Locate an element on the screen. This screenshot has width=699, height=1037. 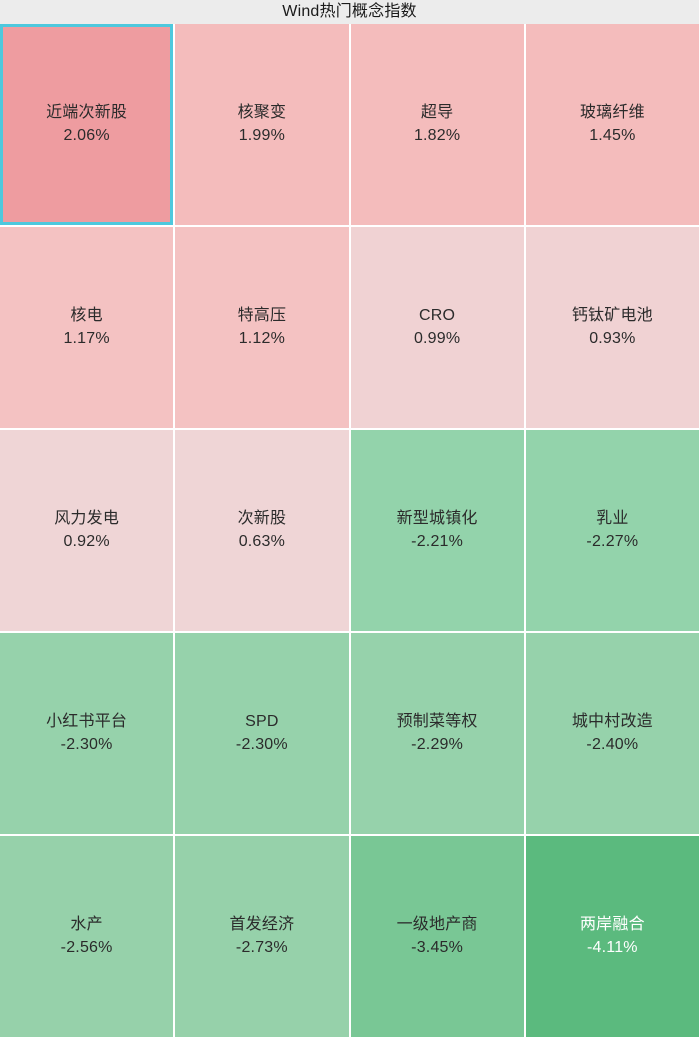
treemap-cell: 特高压 1.12% is located at coordinates (262, 327).